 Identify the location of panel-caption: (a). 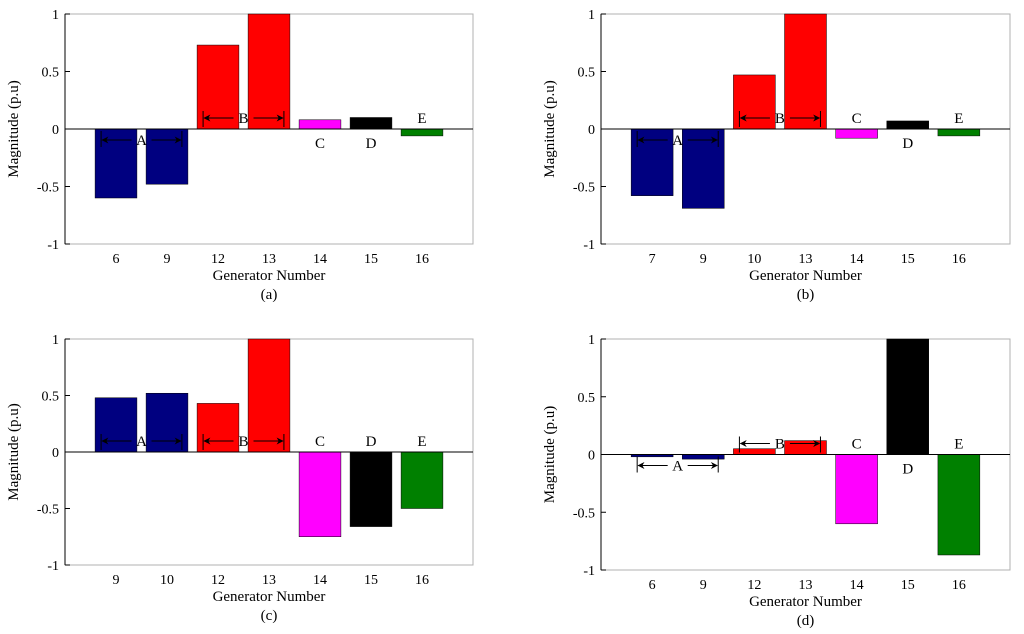
(269, 295).